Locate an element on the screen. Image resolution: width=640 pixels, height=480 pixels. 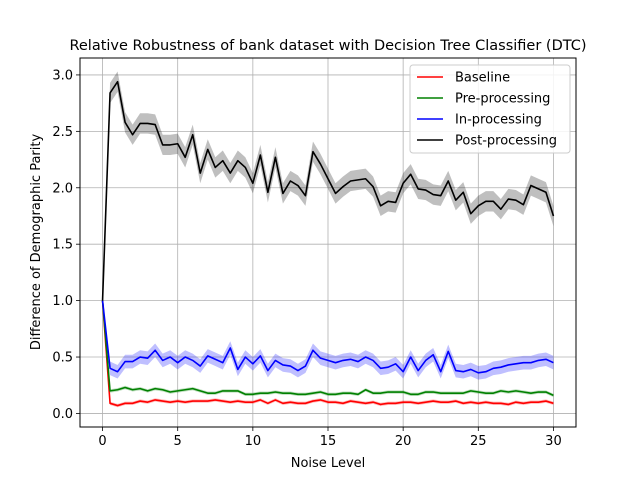
x-tick-label: 25 is located at coordinates (478, 441).